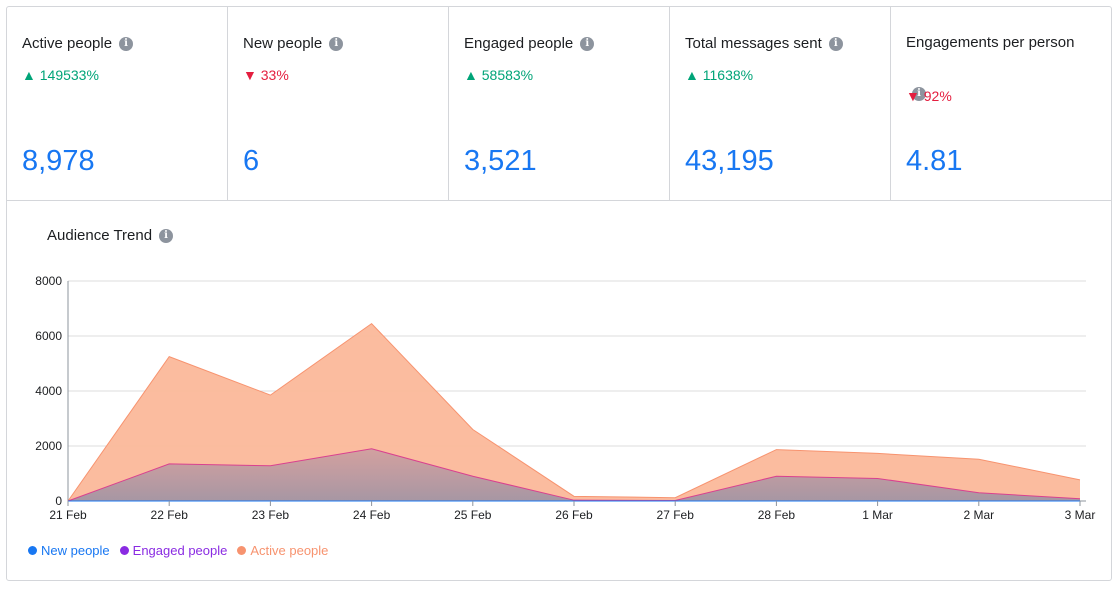  I want to click on chart-title-row: Audience Trend i, so click(110, 235).